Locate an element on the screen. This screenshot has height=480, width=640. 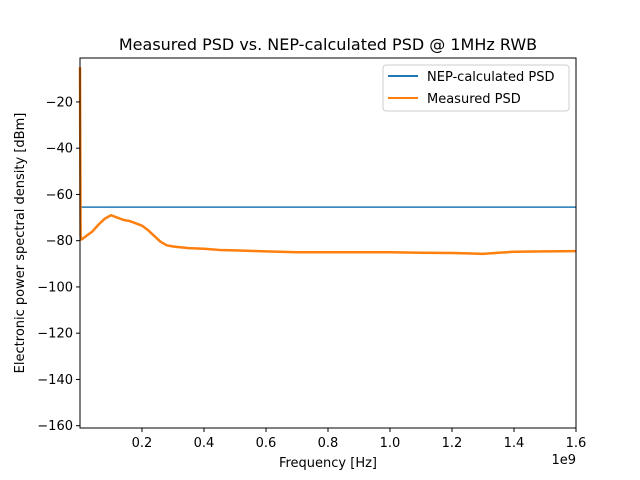
y-axis-label: Electronic power spectral density [dBm] is located at coordinates (20, 243).